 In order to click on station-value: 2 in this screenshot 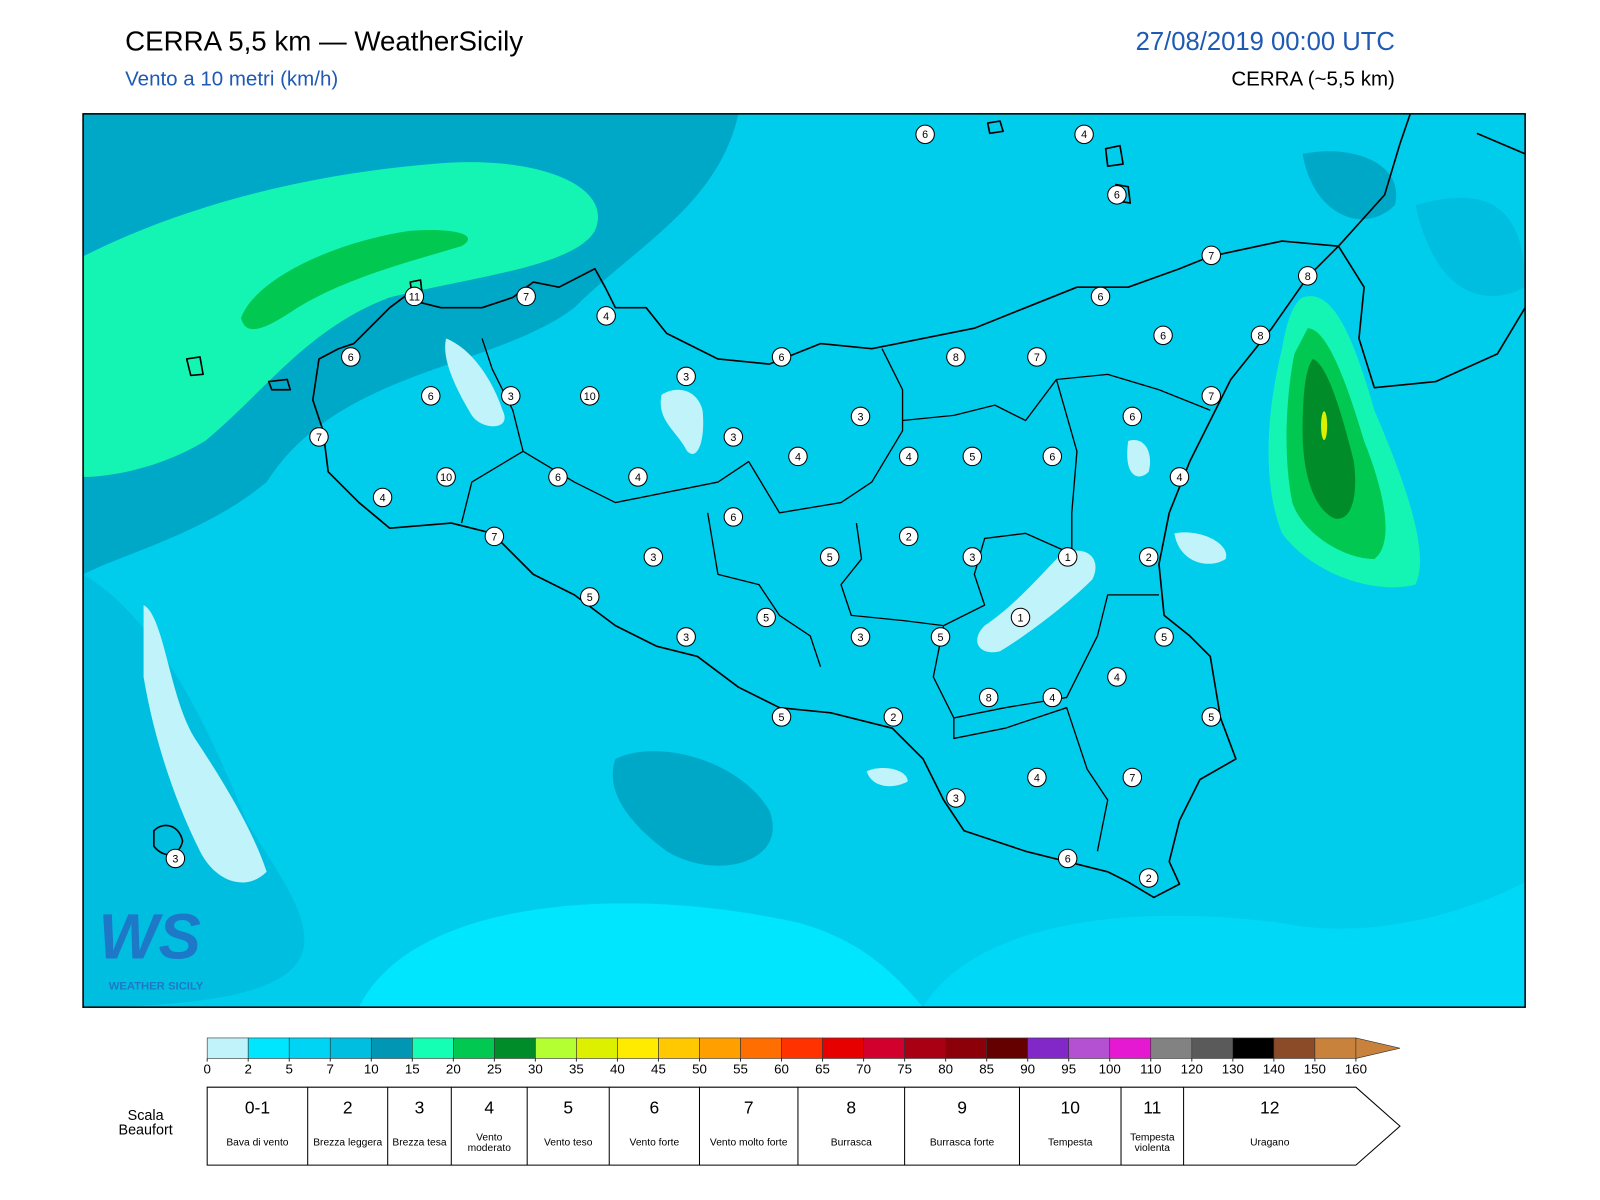, I will do `click(1149, 879)`.